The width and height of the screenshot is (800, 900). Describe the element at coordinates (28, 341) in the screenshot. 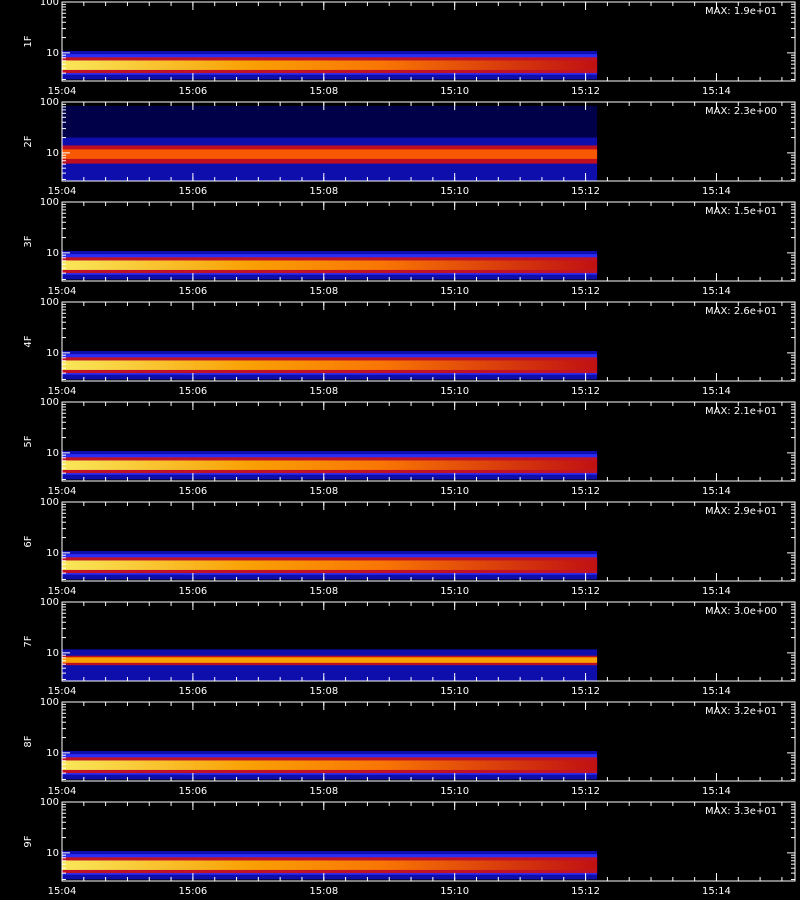

I see `y-axis-label: 4F` at that location.